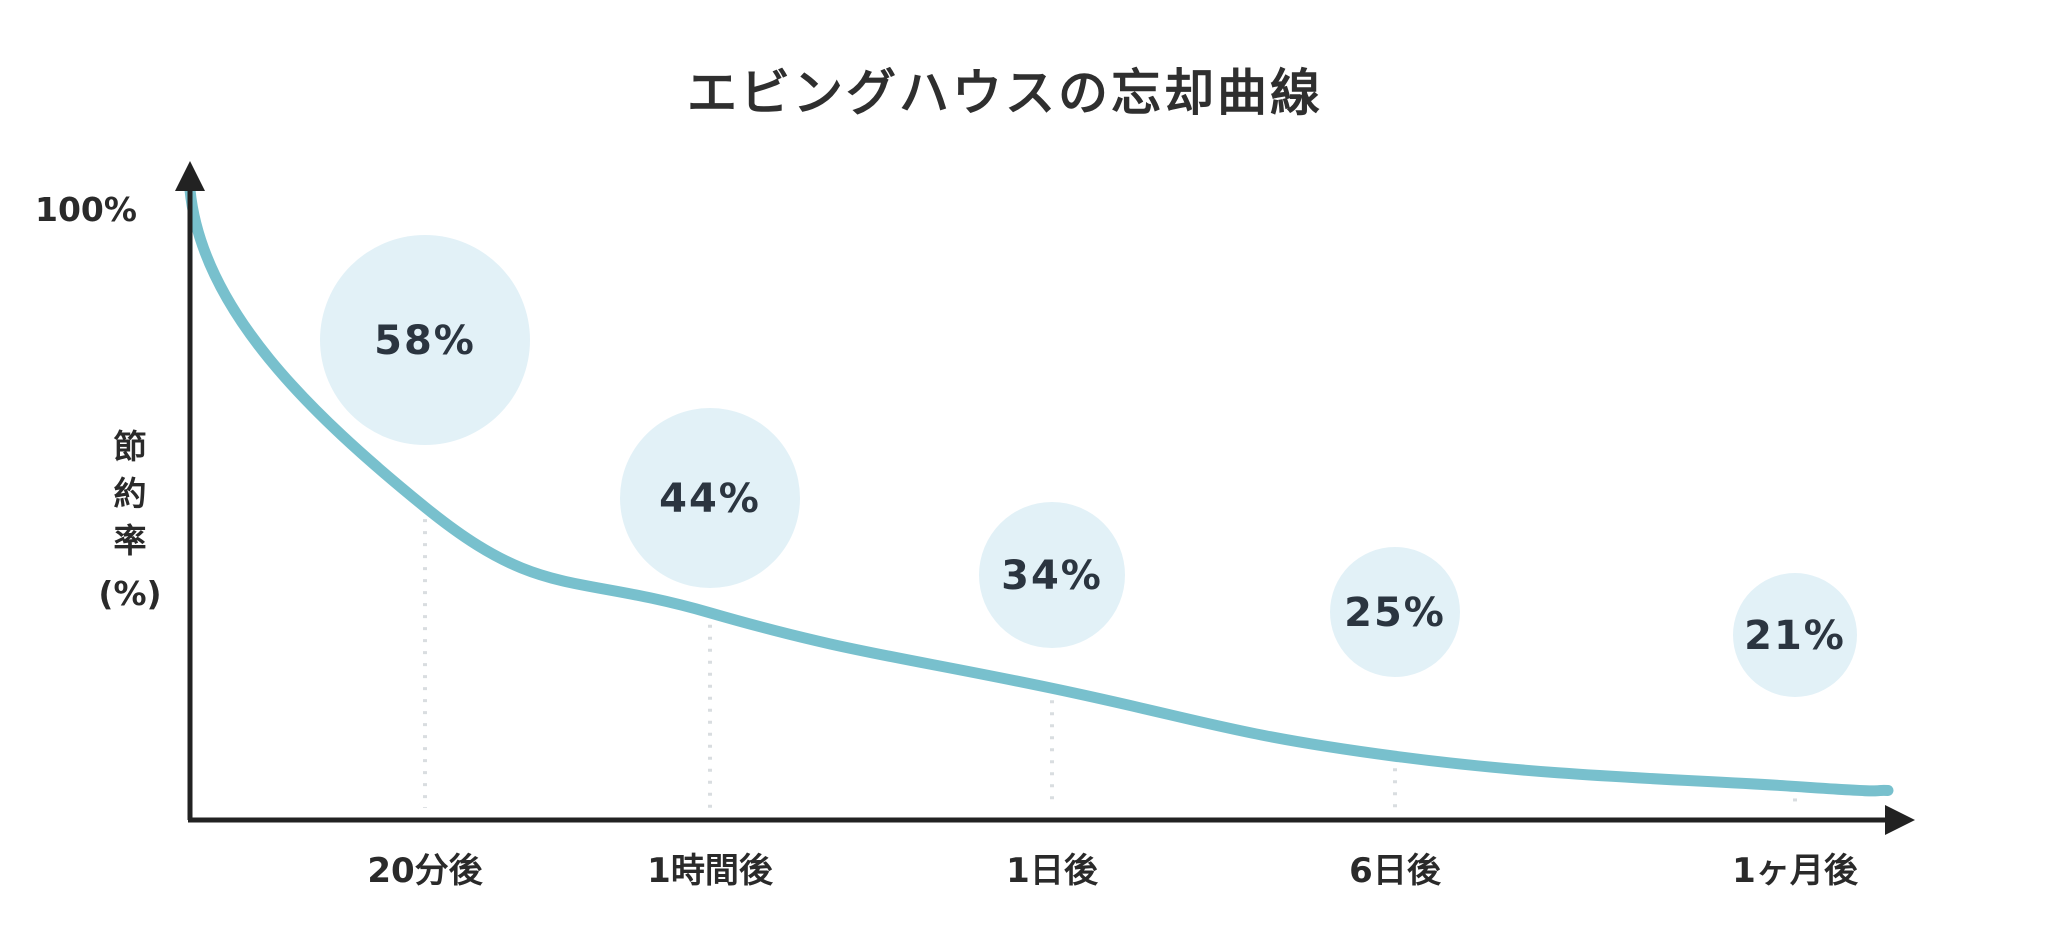  Describe the element at coordinates (129, 593) in the screenshot. I see `y-axis-label-unit: (%)` at that location.